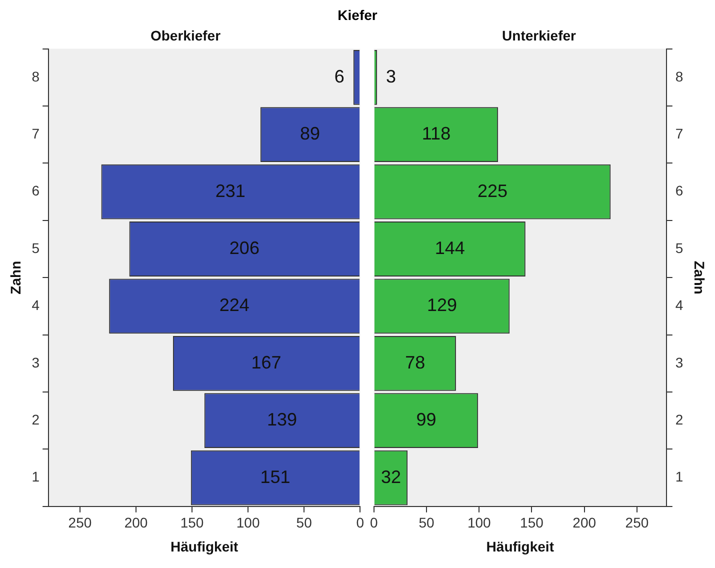 The height and width of the screenshot is (568, 715). I want to click on data-label: 224, so click(234, 305).